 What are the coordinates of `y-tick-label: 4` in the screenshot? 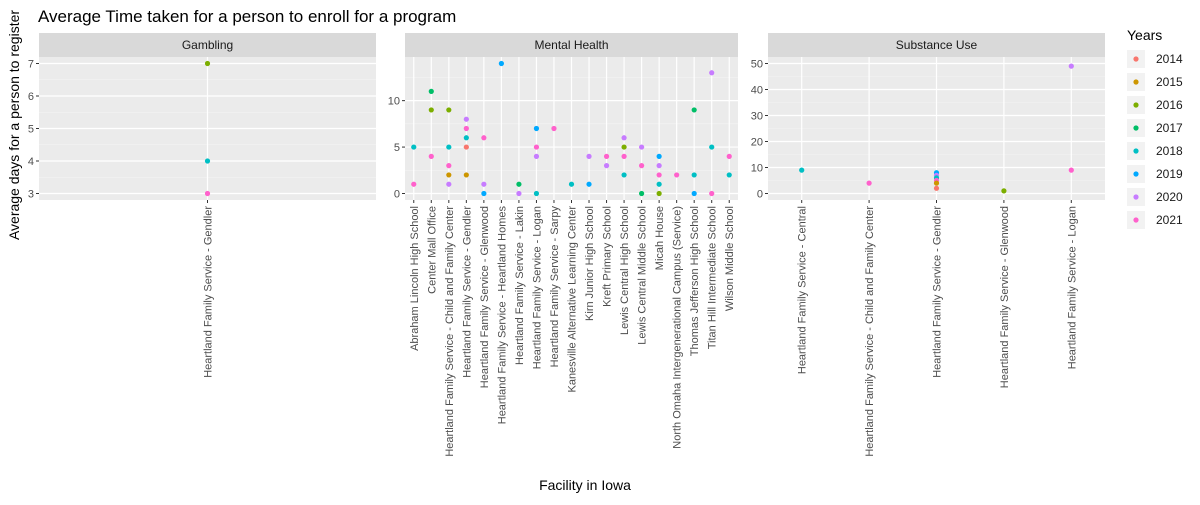 It's located at (31, 162).